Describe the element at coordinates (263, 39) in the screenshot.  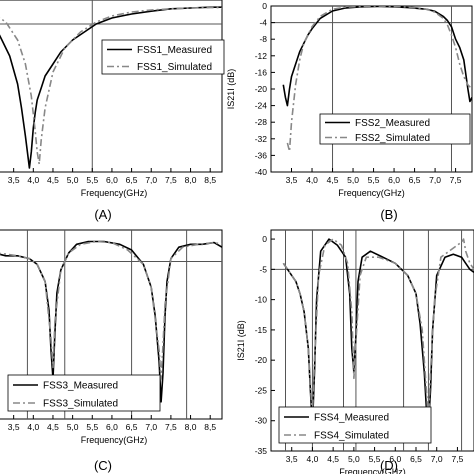
I see `y-tick-label: -8` at that location.